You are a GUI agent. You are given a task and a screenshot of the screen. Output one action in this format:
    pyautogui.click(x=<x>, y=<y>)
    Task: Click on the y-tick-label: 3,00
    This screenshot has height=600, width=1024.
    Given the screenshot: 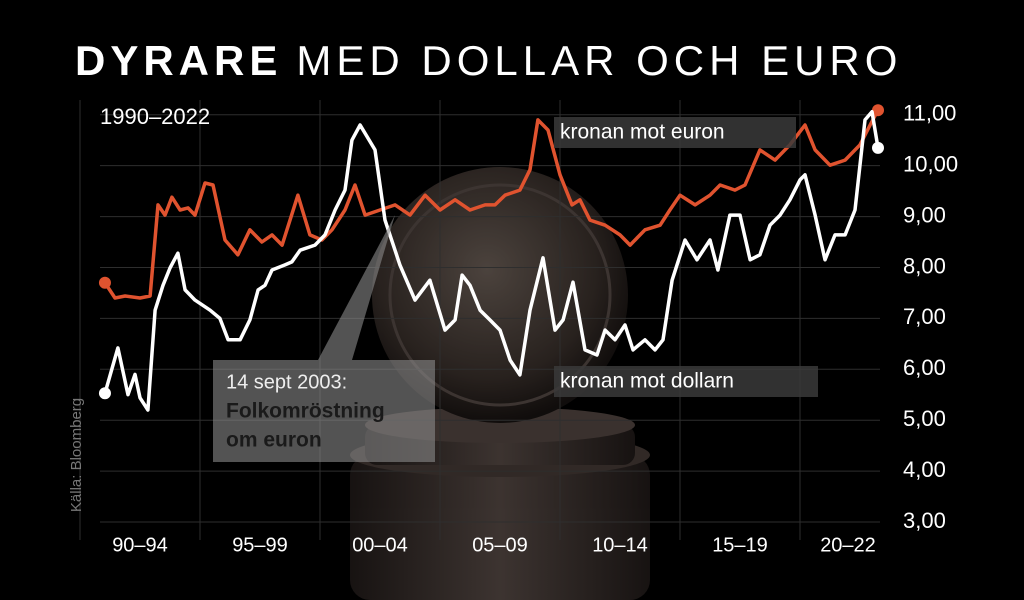 What is the action you would take?
    pyautogui.click(x=924, y=520)
    